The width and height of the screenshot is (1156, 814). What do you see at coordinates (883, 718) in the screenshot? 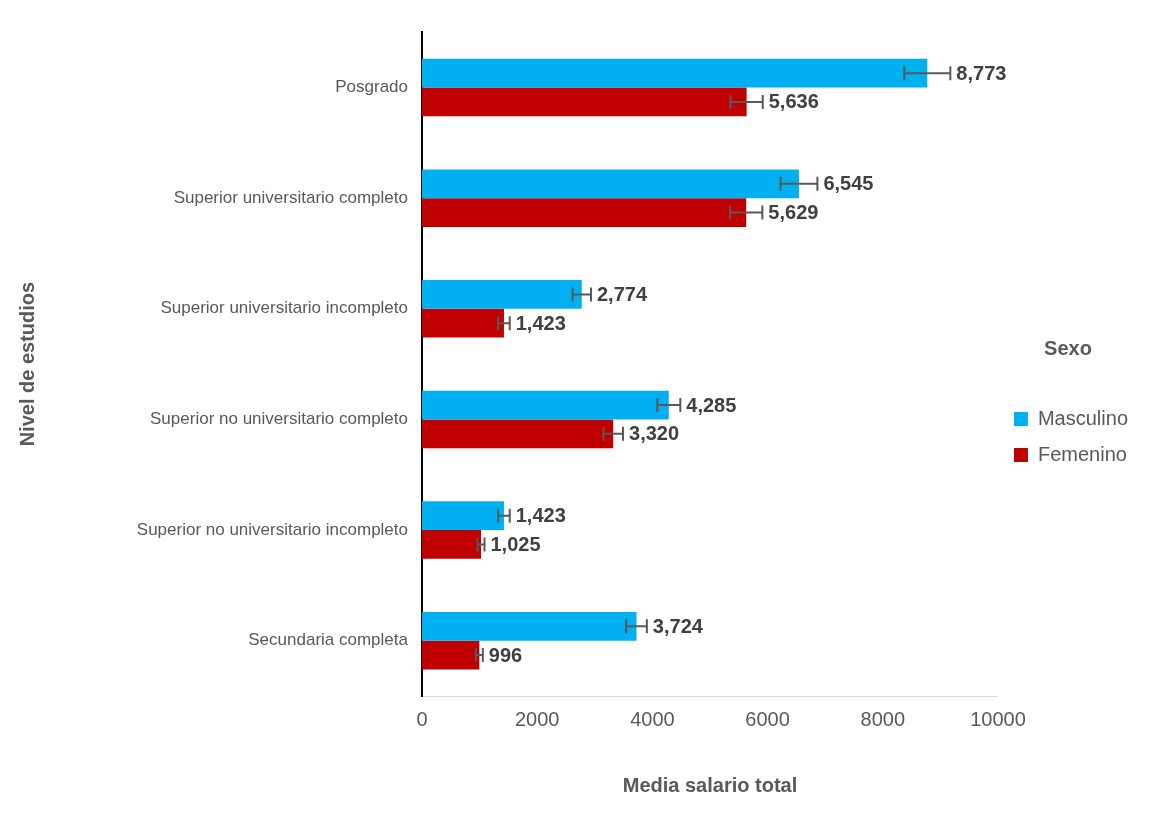
I see `x-tick-label: 8000` at bounding box center [883, 718].